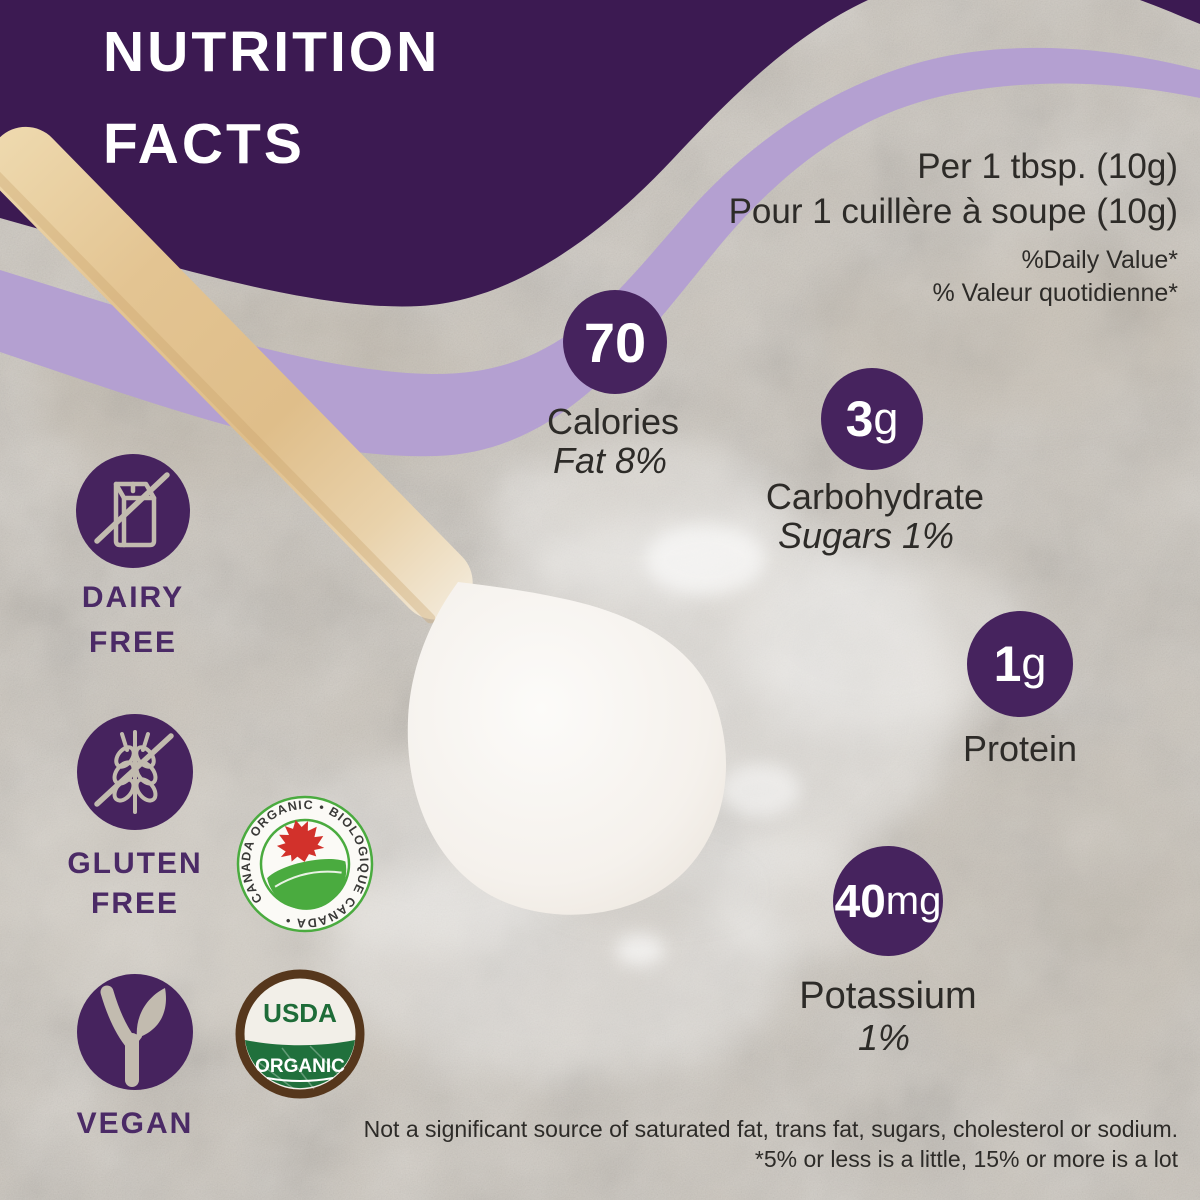 This screenshot has width=1200, height=1200. Describe the element at coordinates (866, 535) in the screenshot. I see `carbohydrate-sub: Sugars 1%` at that location.